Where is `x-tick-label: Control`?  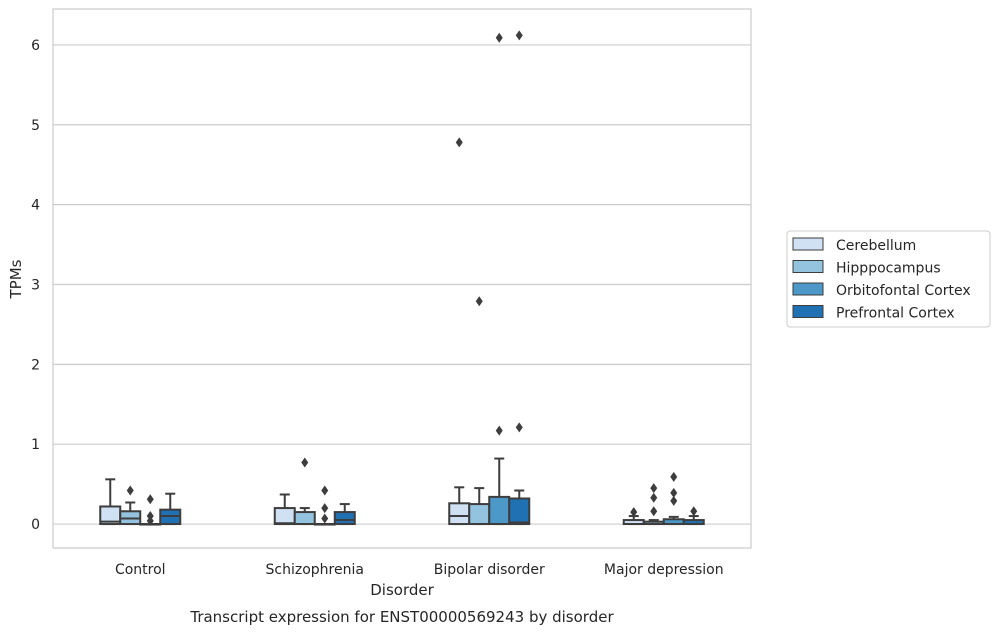 x-tick-label: Control is located at coordinates (140, 570).